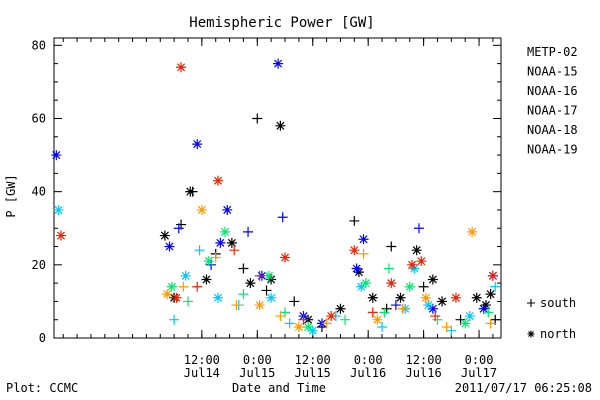  I want to click on legend-entry-noaa-15: NOAA-15, so click(552, 72).